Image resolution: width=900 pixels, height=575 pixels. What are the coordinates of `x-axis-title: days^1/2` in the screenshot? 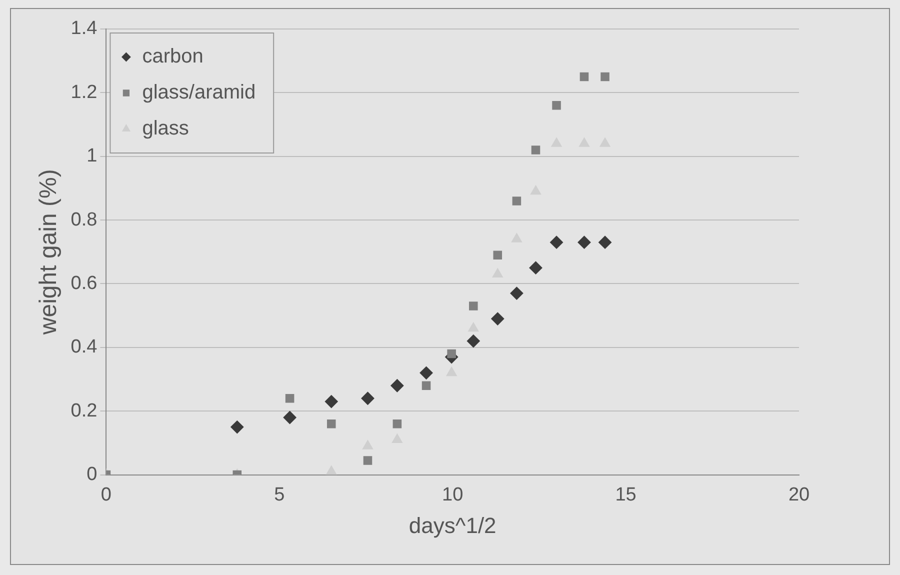 It's located at (452, 525).